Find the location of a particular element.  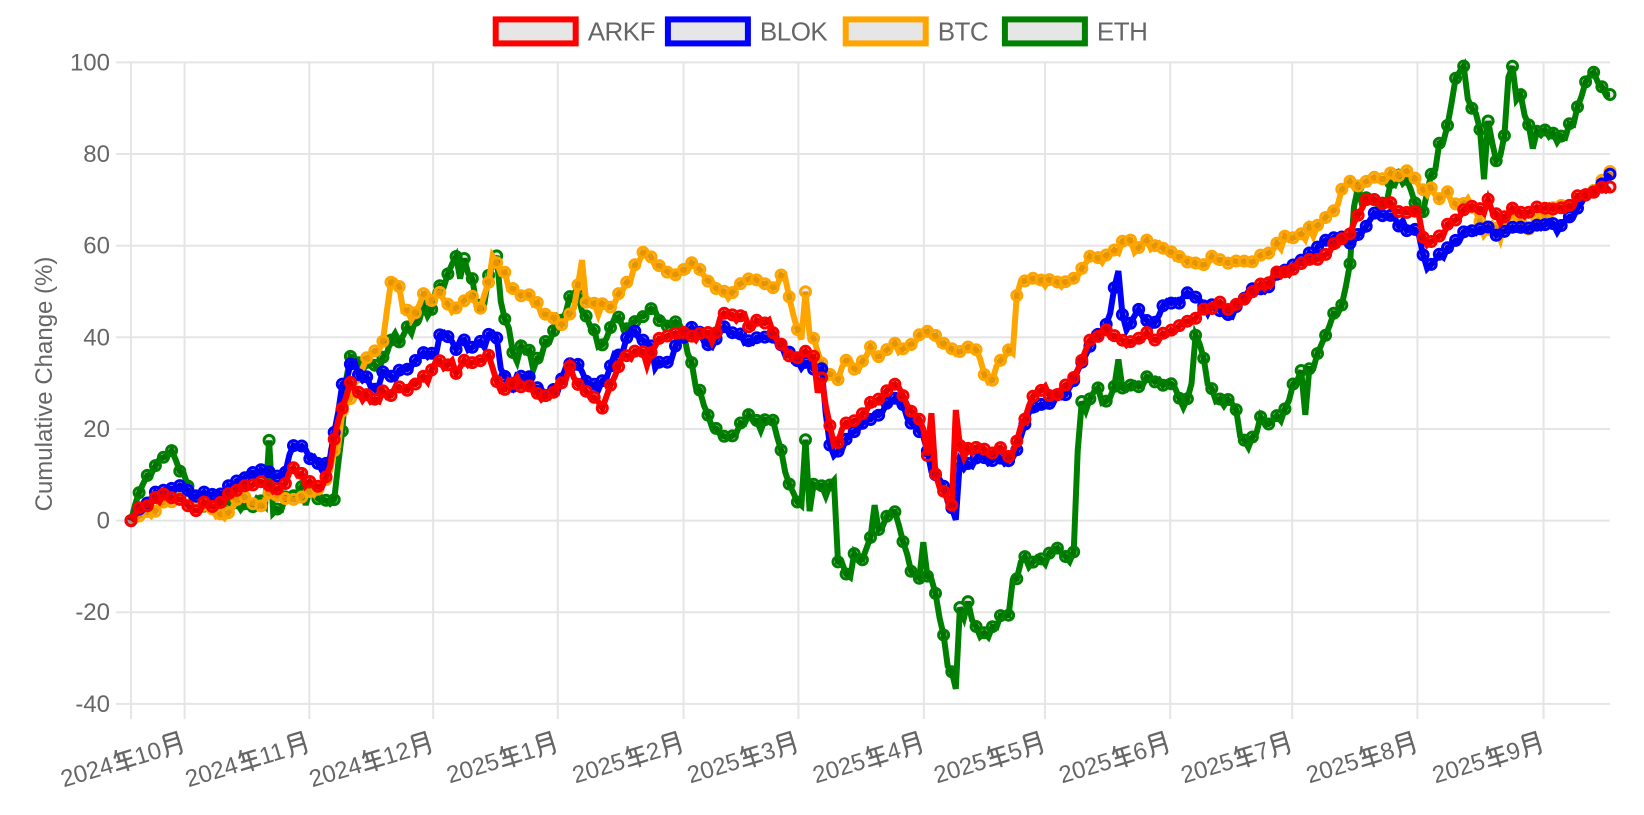

svg-text: BTC is located at coordinates (963, 32).